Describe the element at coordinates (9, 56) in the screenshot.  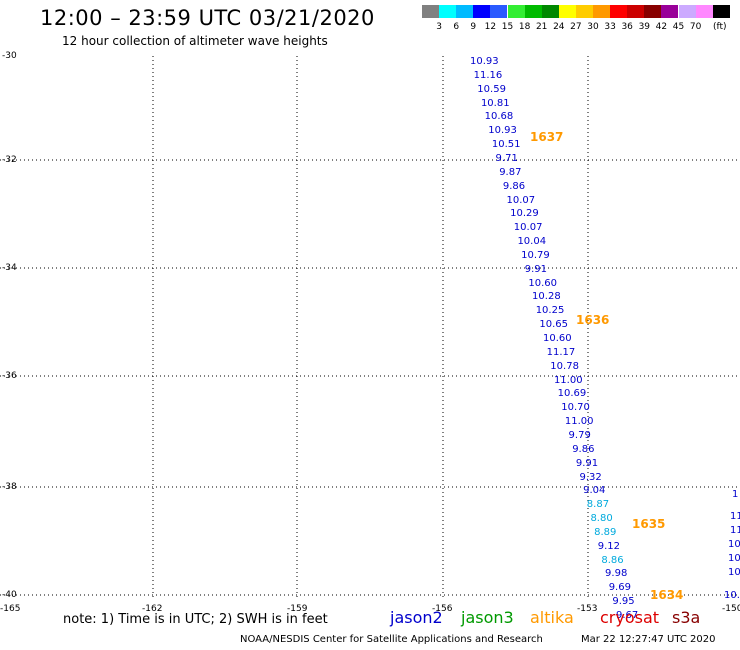
I see `latitude-label: -30` at that location.